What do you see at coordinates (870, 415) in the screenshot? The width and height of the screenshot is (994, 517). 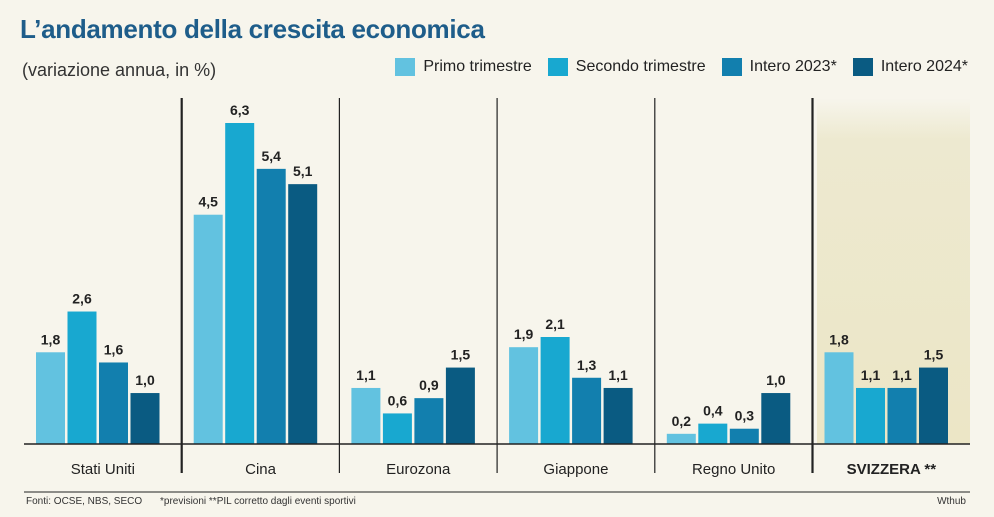 I see `bar-svizzera-secondo-trimestre` at bounding box center [870, 415].